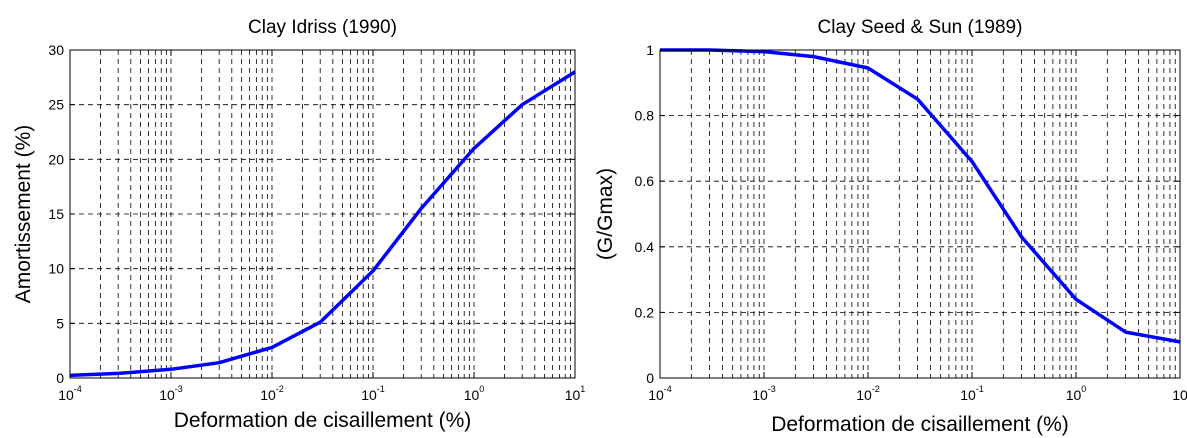  Describe the element at coordinates (645, 116) in the screenshot. I see `y-tick-label: 0.8` at that location.